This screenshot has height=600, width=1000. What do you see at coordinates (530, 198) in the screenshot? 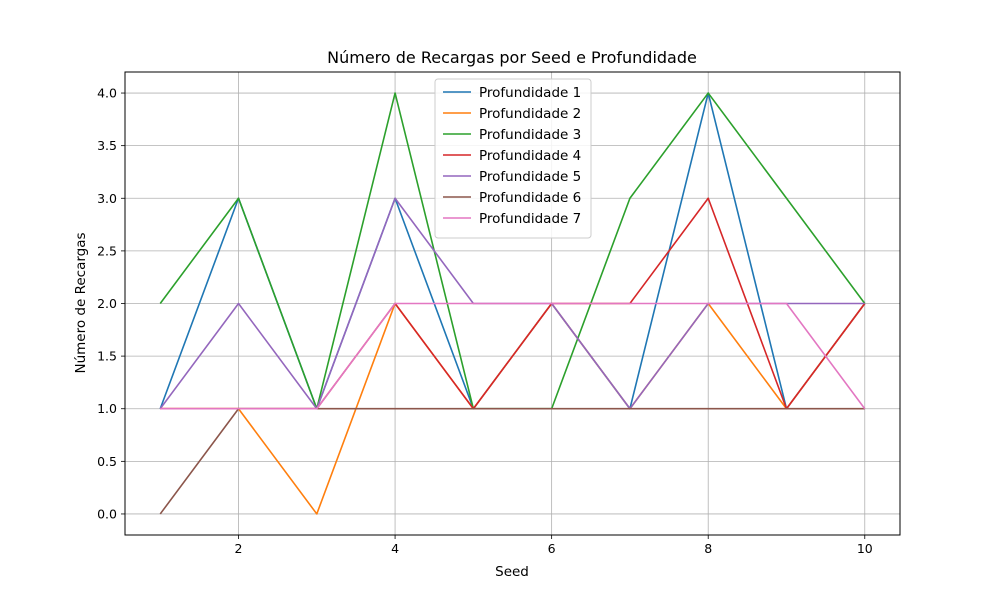
I see `legend-label-profundidade-6: Profundidade 6` at bounding box center [530, 198].